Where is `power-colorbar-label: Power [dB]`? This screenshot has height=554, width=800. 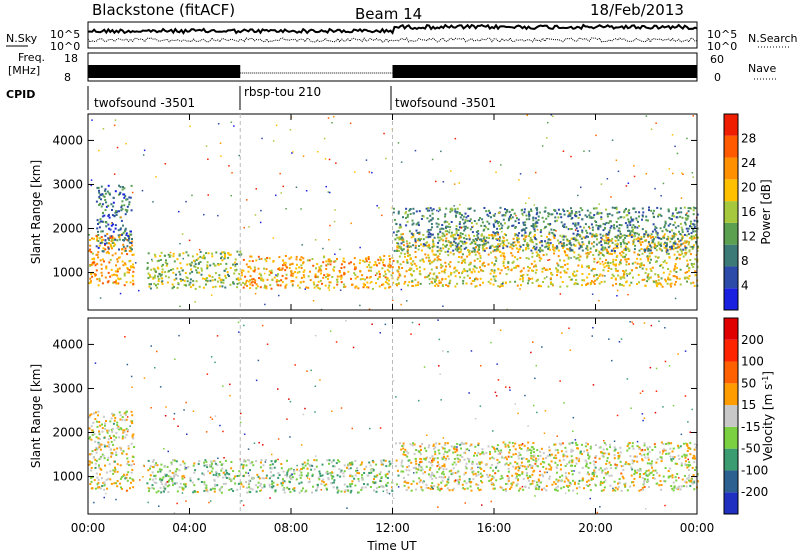
power-colorbar-label: Power [dB] is located at coordinates (766, 211).